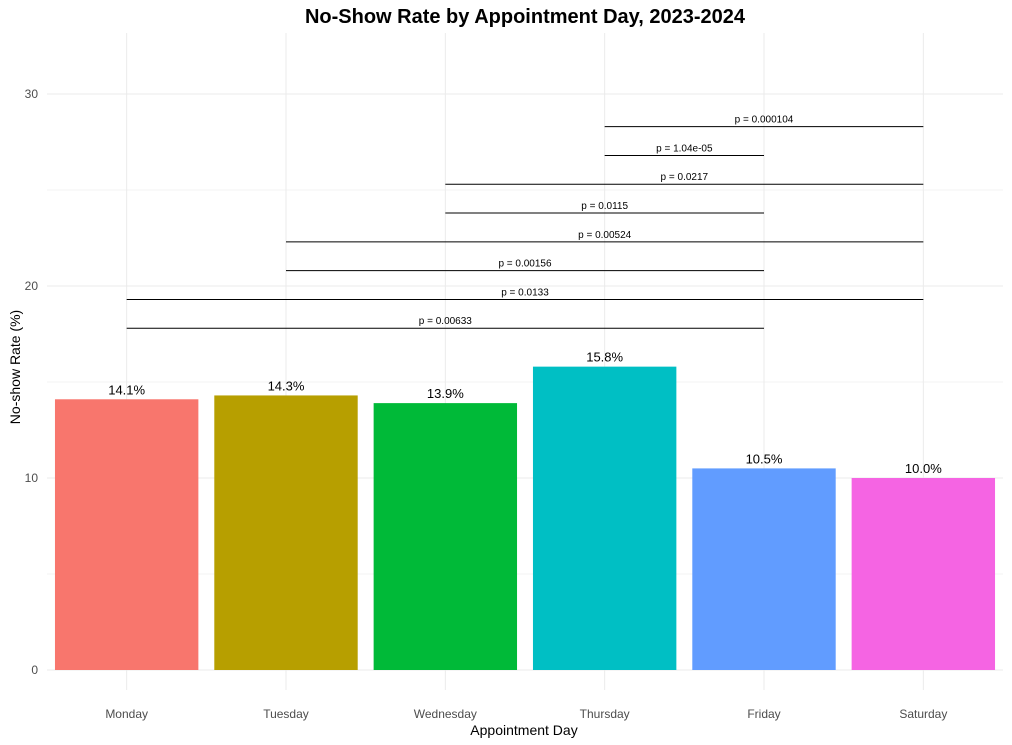  What do you see at coordinates (525, 292) in the screenshot?
I see `p-value-label: p = 0.0133` at bounding box center [525, 292].